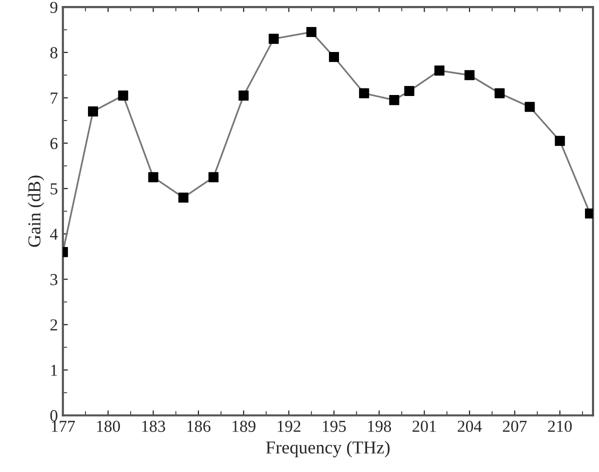 Image resolution: width=599 pixels, height=472 pixels. I want to click on x-tick-label: 201, so click(424, 426).